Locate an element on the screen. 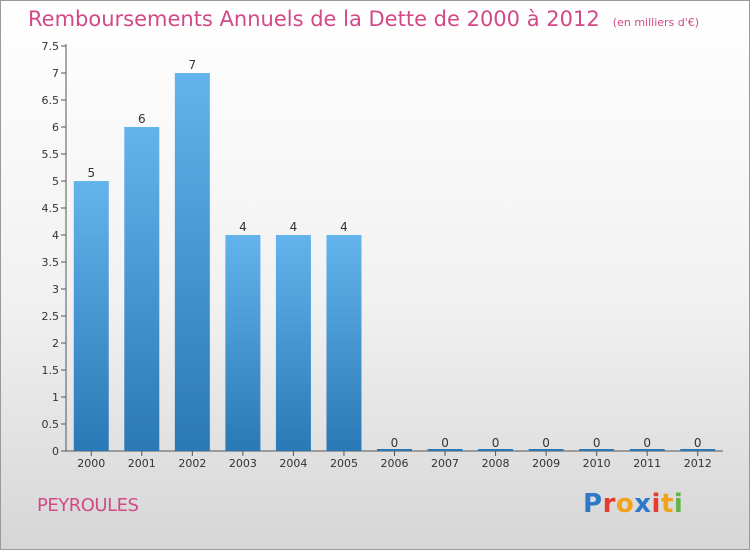  y-tick-label: 3 is located at coordinates (55, 289).